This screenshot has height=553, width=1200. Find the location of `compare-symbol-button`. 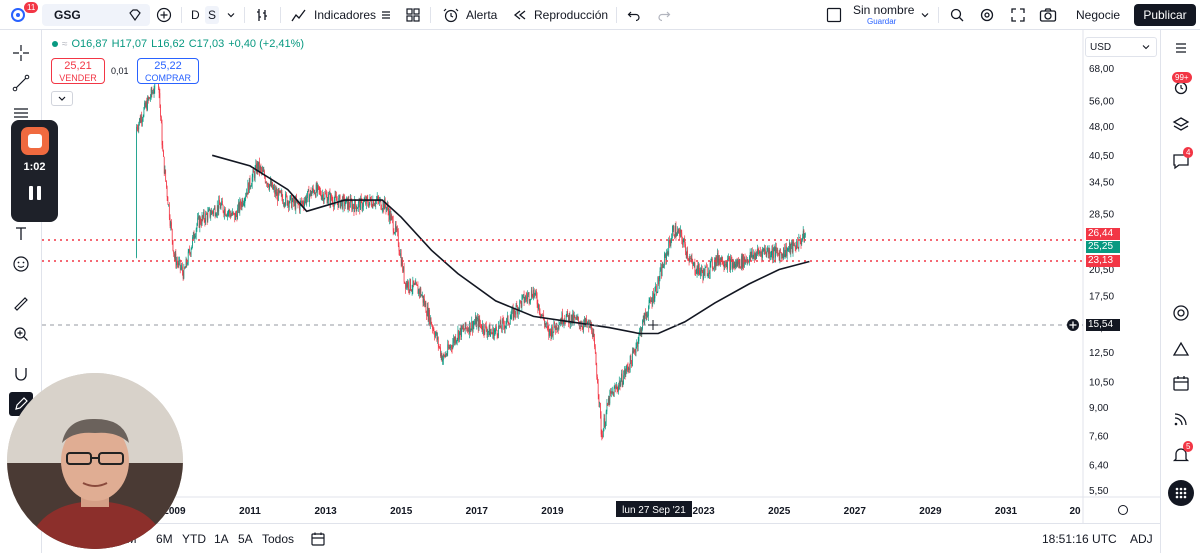

compare-symbol-button is located at coordinates (135, 15).